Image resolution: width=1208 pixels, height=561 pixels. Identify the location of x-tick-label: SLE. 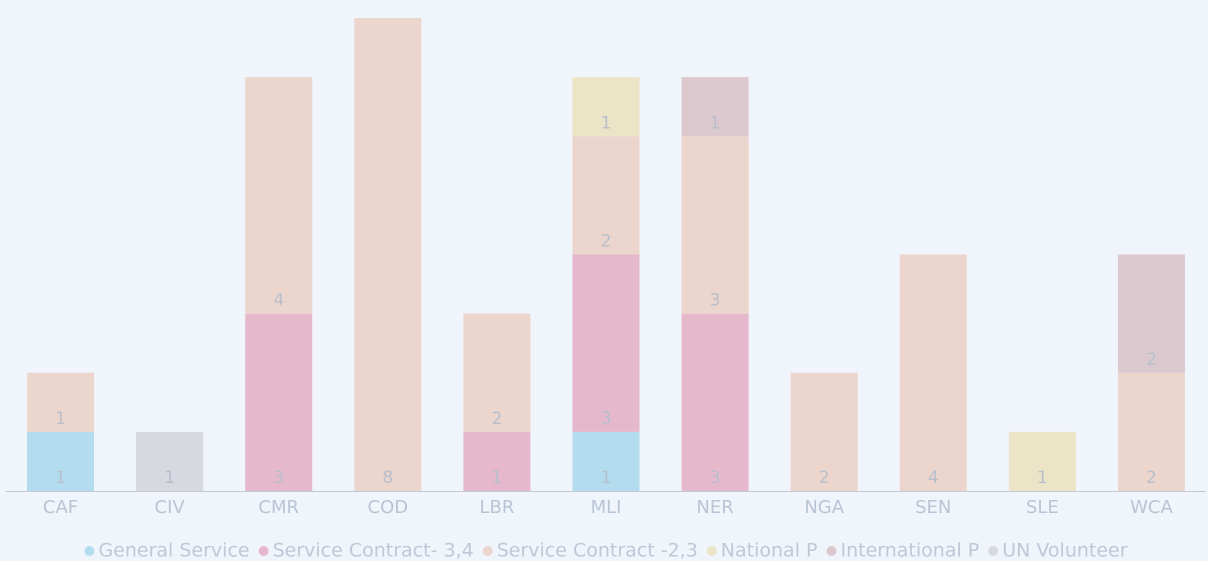
(1042, 507).